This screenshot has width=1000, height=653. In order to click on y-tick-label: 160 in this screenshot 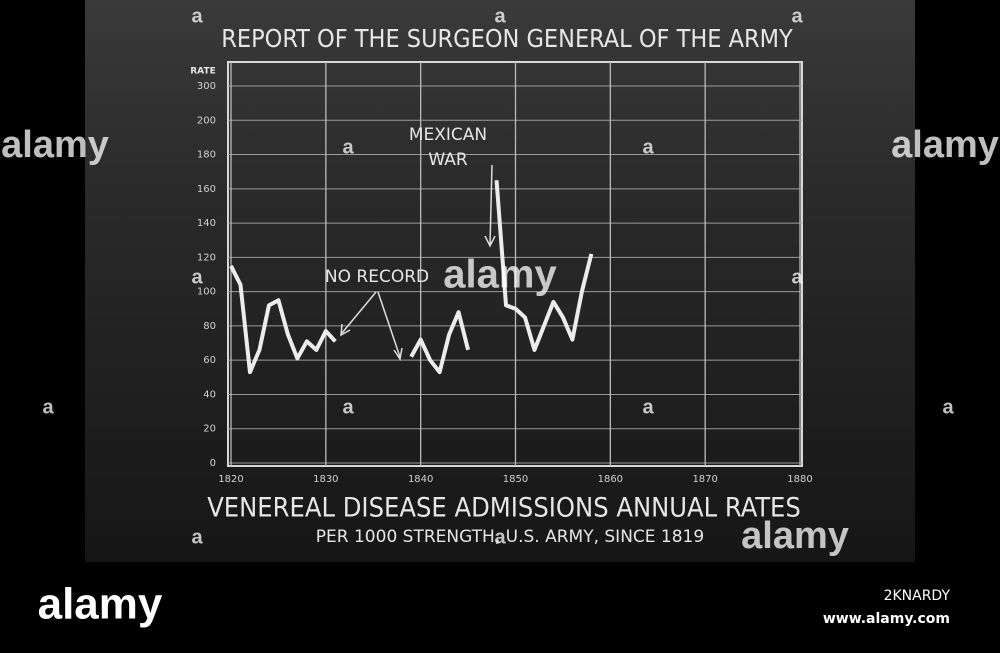, I will do `click(206, 189)`.